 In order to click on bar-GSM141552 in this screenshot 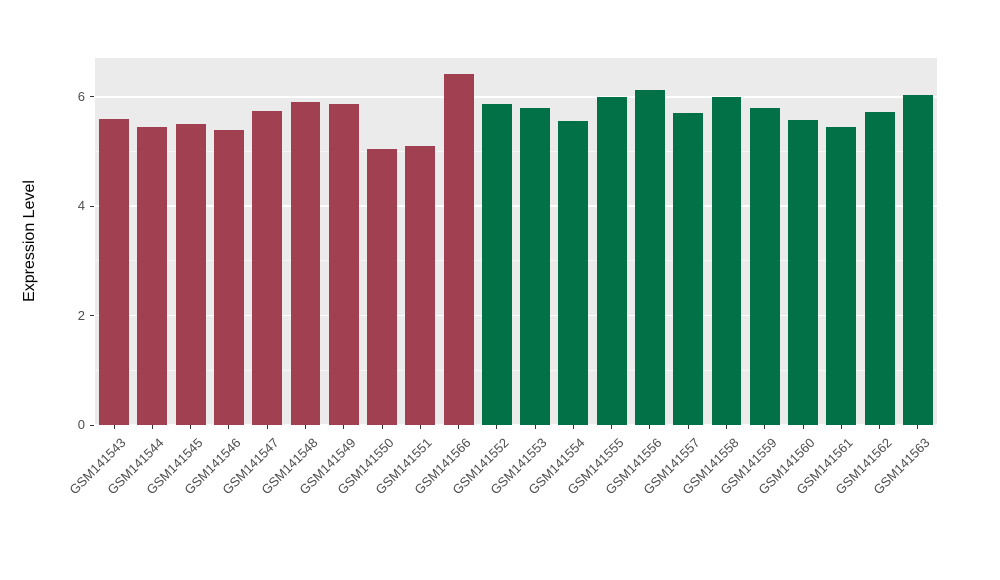, I will do `click(496, 264)`.